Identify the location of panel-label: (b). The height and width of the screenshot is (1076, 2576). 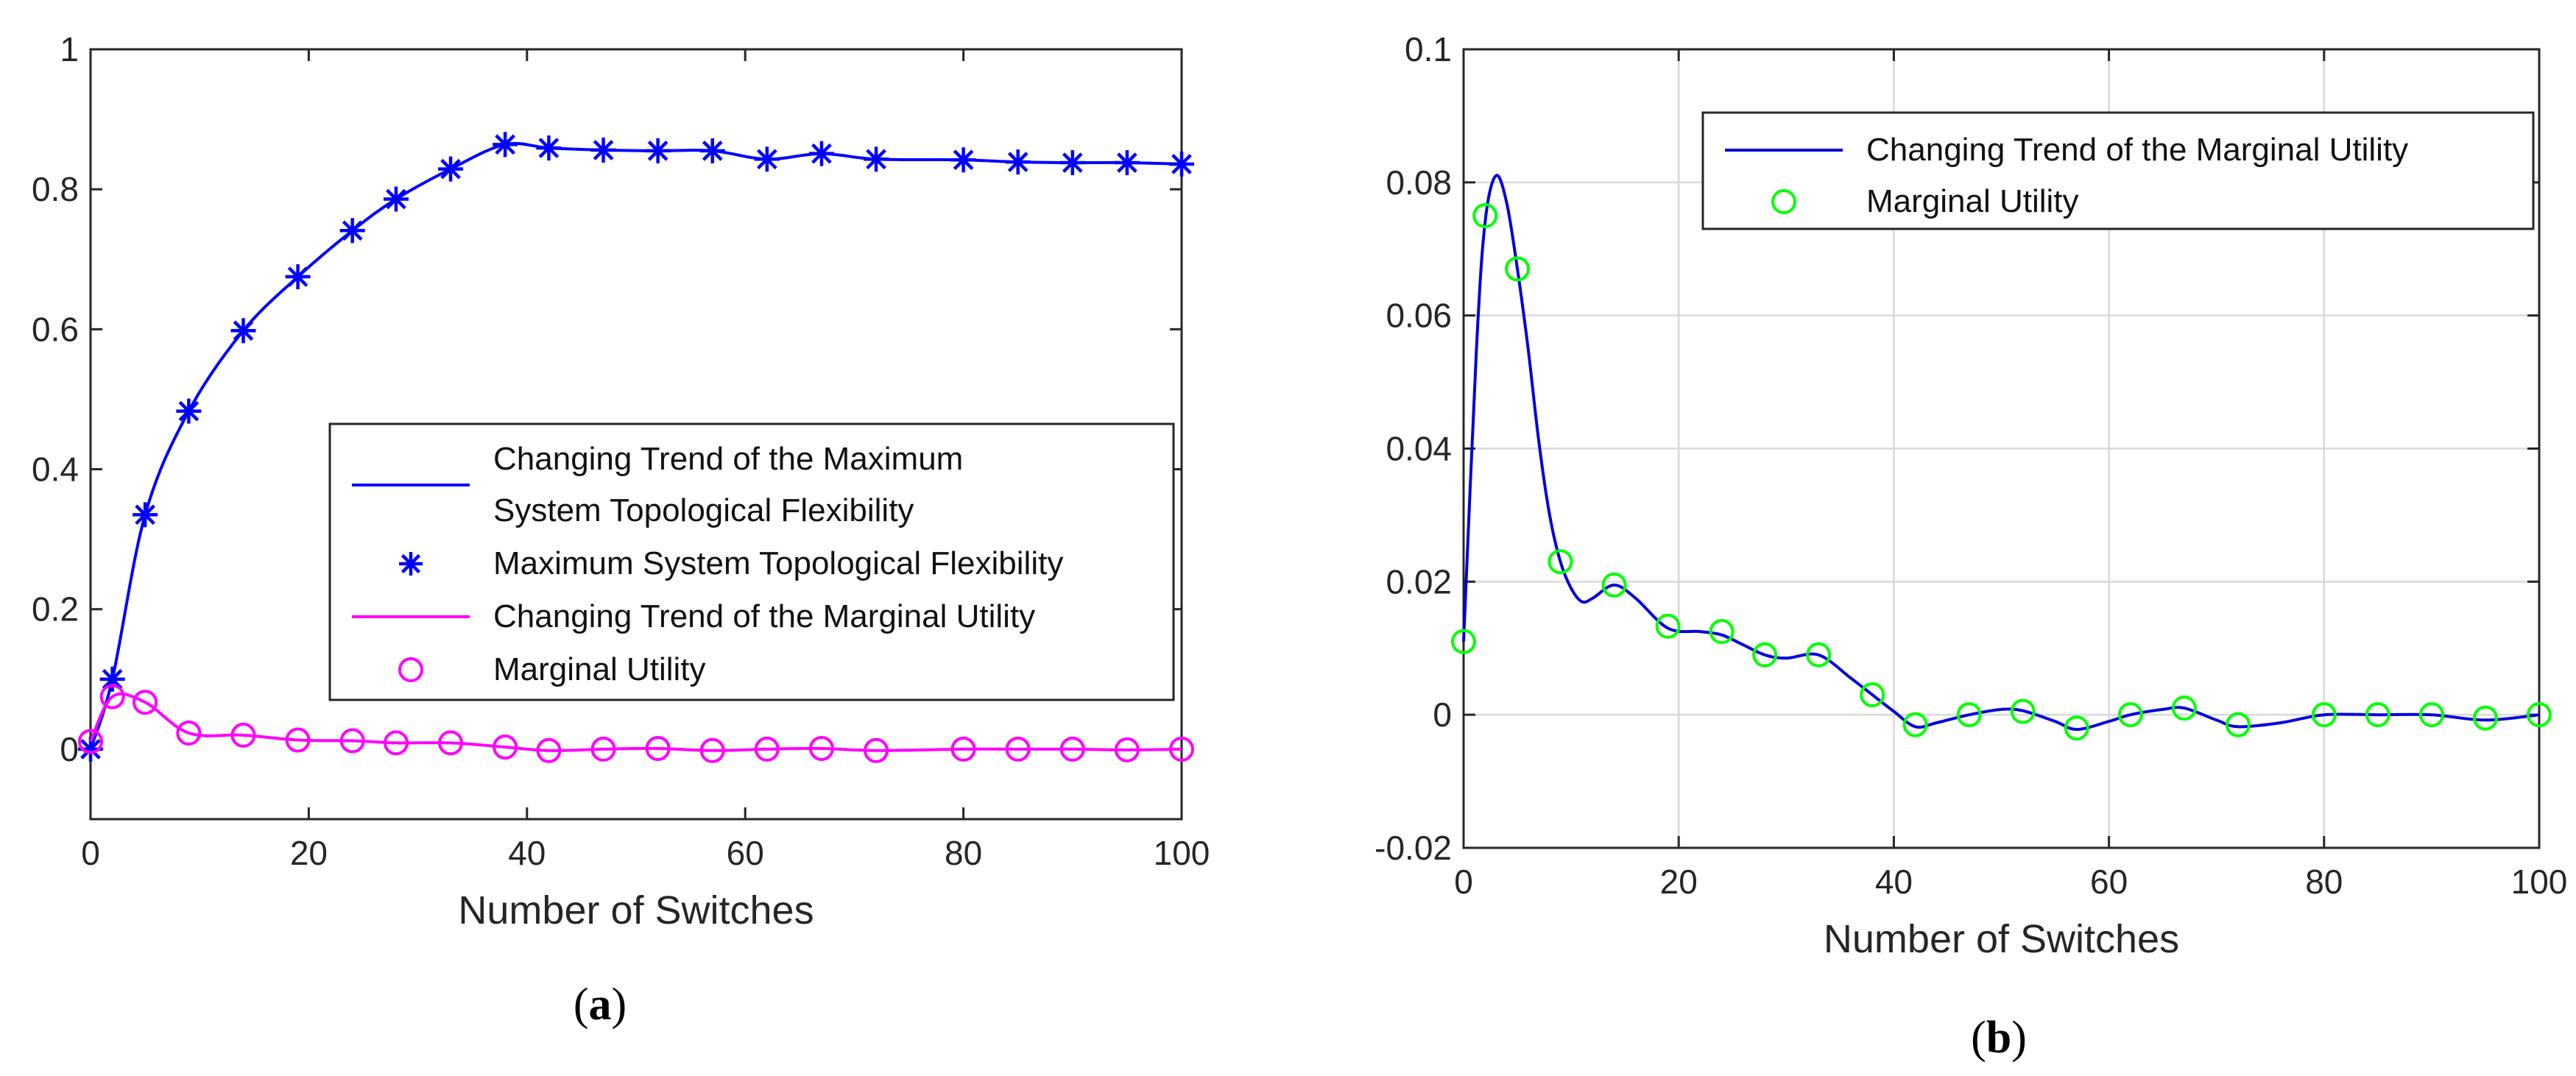
(1999, 1038).